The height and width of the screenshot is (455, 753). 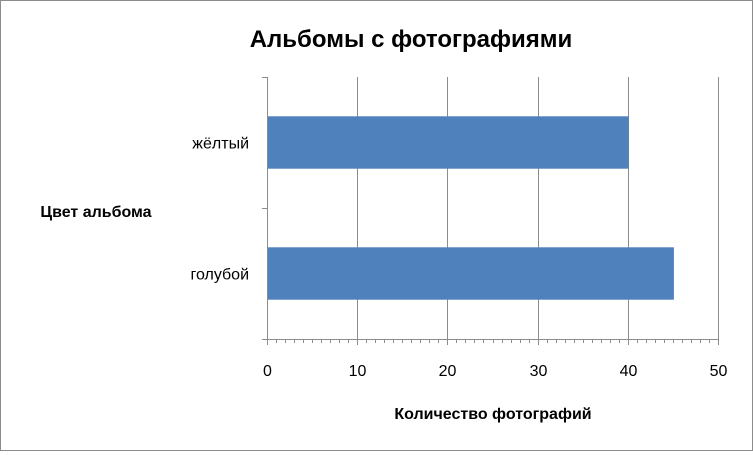 I want to click on y-axis-title: Цвет альбома, so click(x=95, y=212).